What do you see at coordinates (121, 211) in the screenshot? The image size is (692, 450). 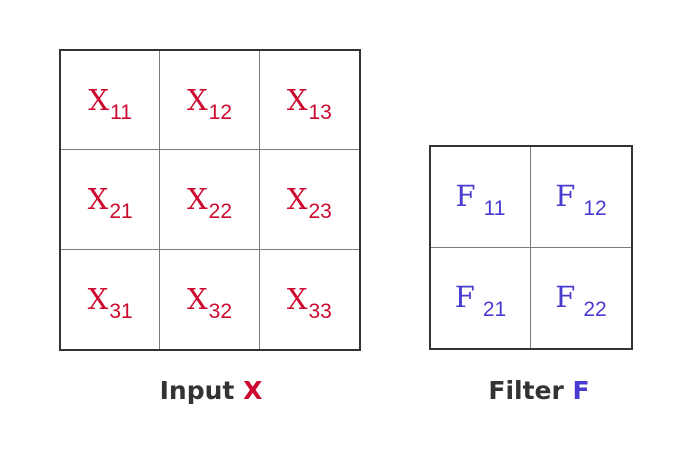 I see `input-cell-subscript: 21` at bounding box center [121, 211].